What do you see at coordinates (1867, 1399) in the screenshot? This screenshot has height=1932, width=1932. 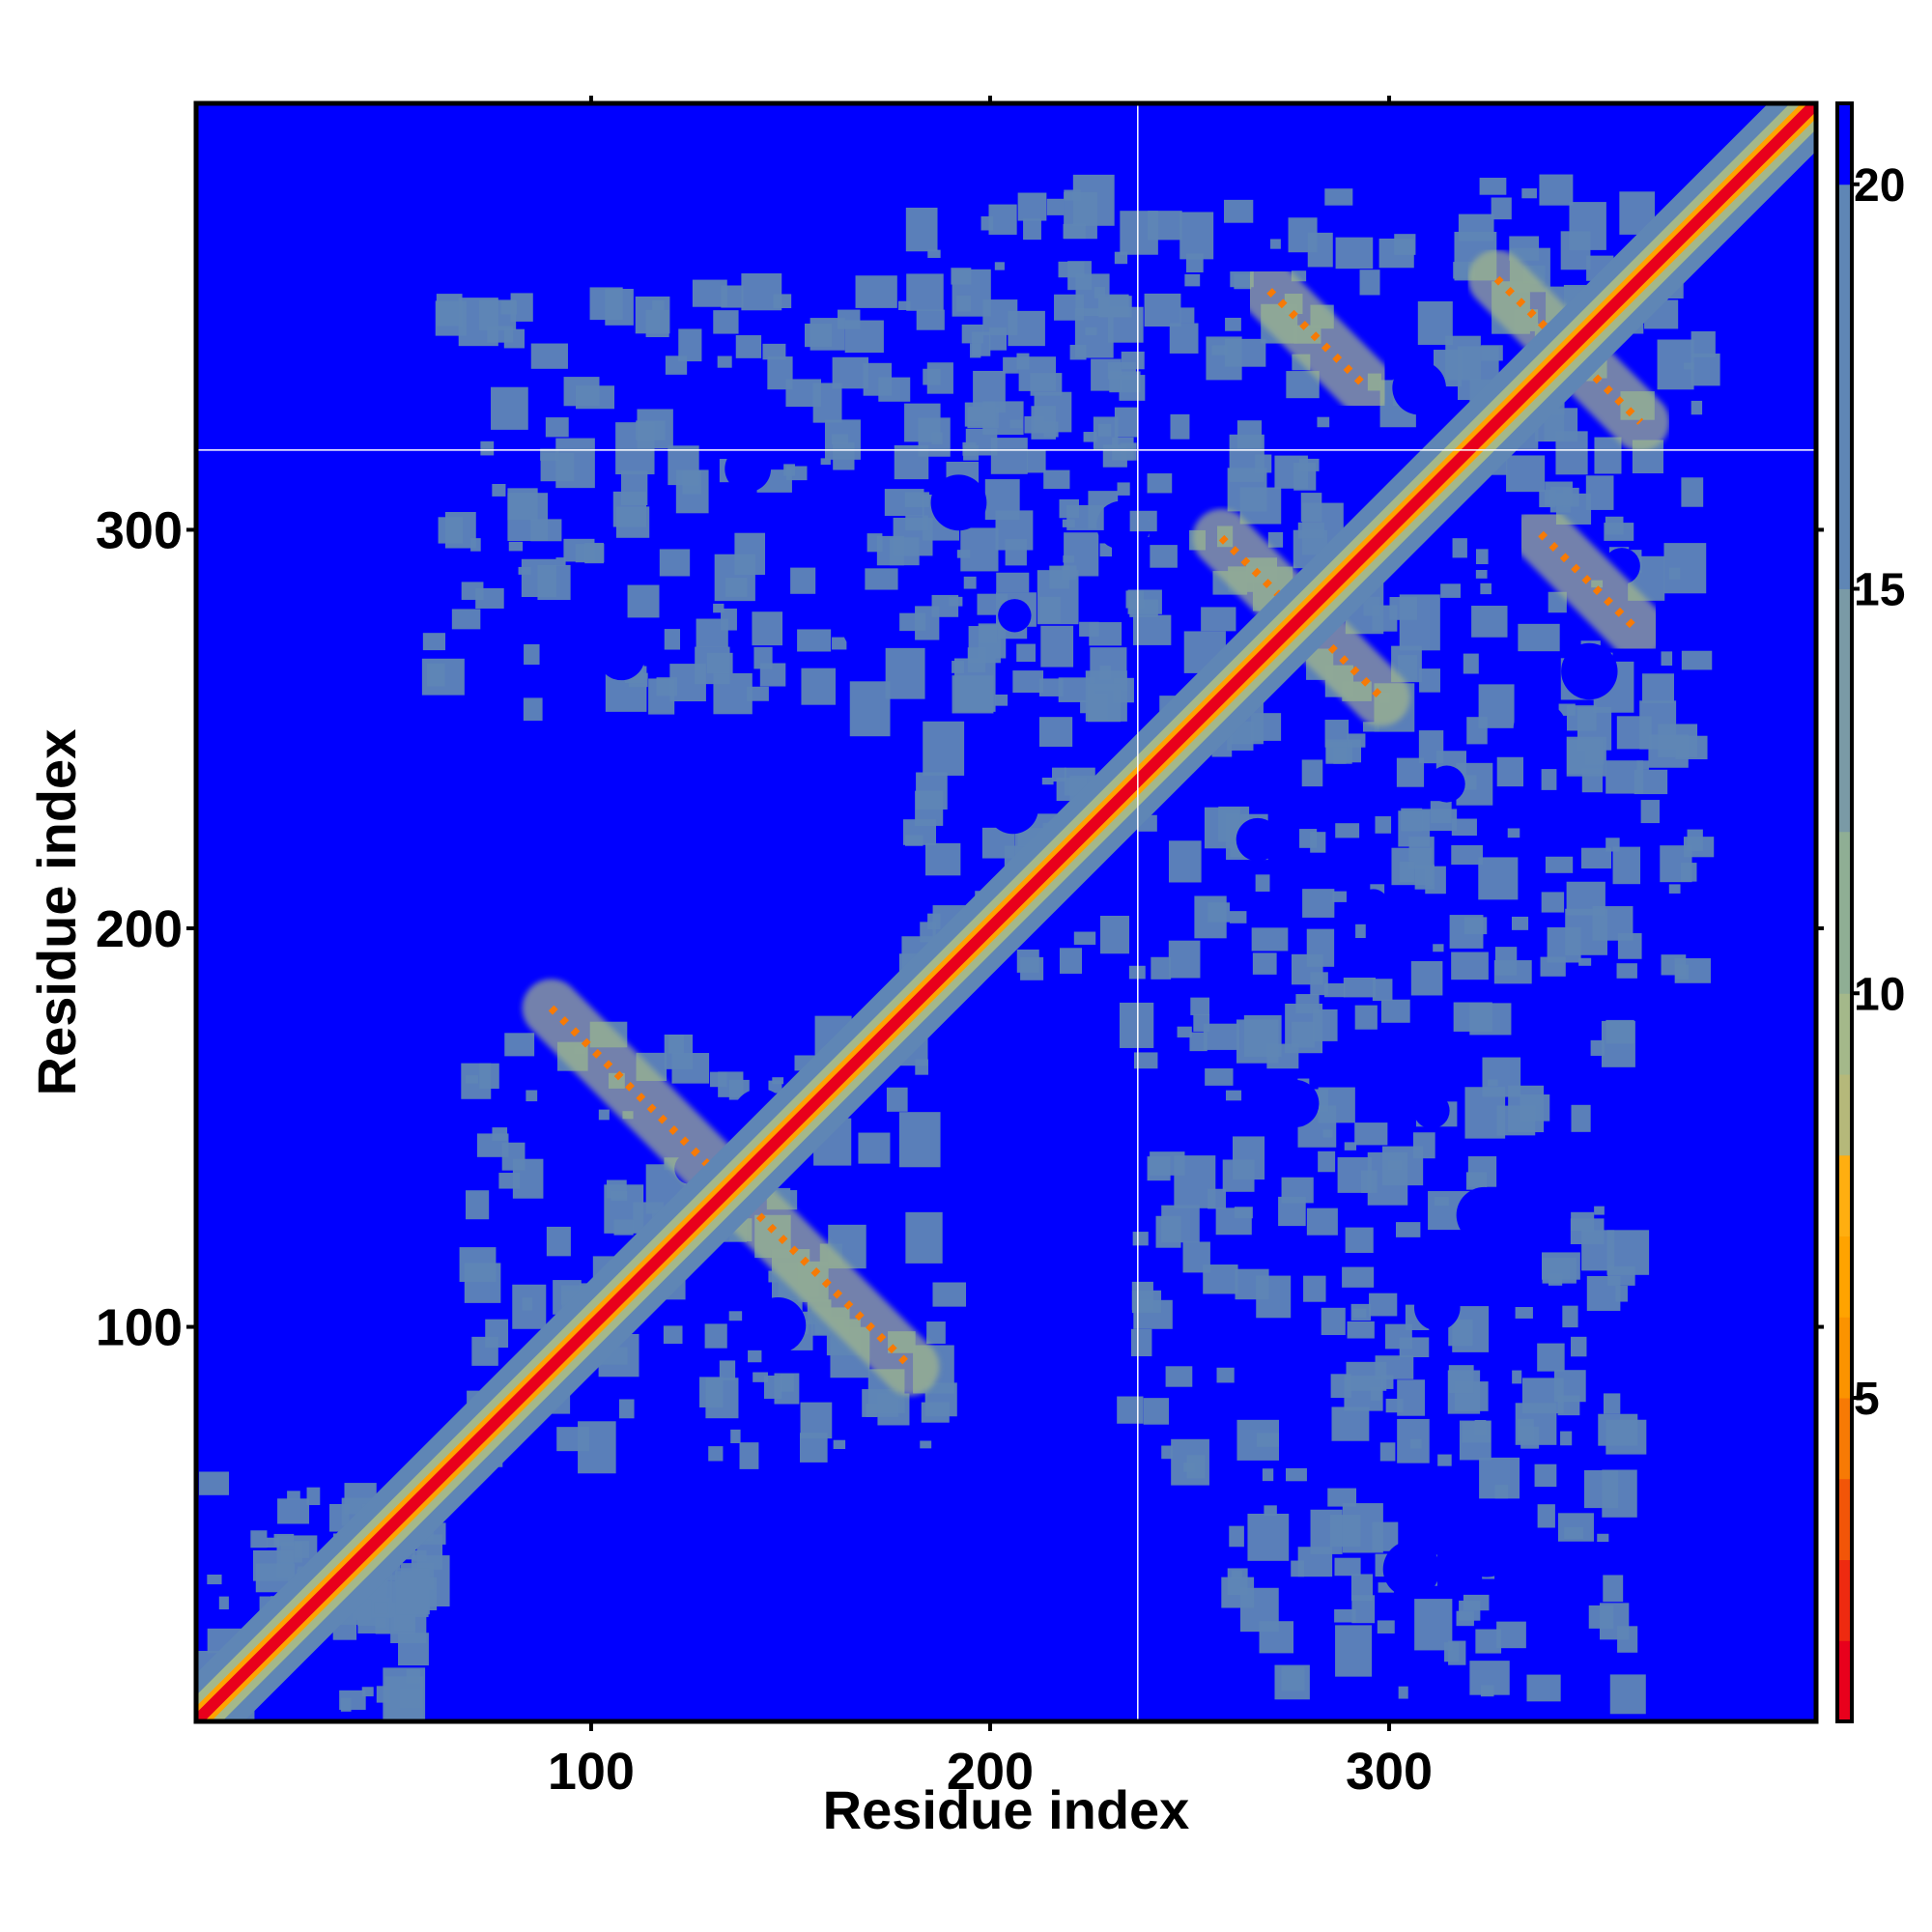 I see `colorbar-tick-label: 5` at bounding box center [1867, 1399].